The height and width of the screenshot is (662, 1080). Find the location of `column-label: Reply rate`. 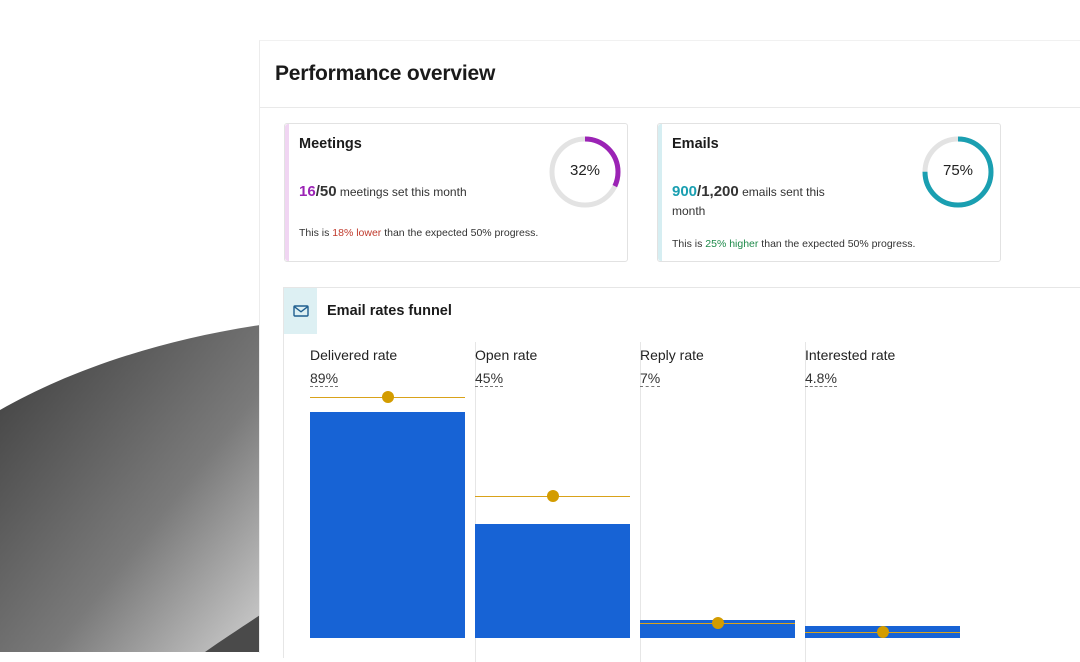

column-label: Reply rate is located at coordinates (672, 355).